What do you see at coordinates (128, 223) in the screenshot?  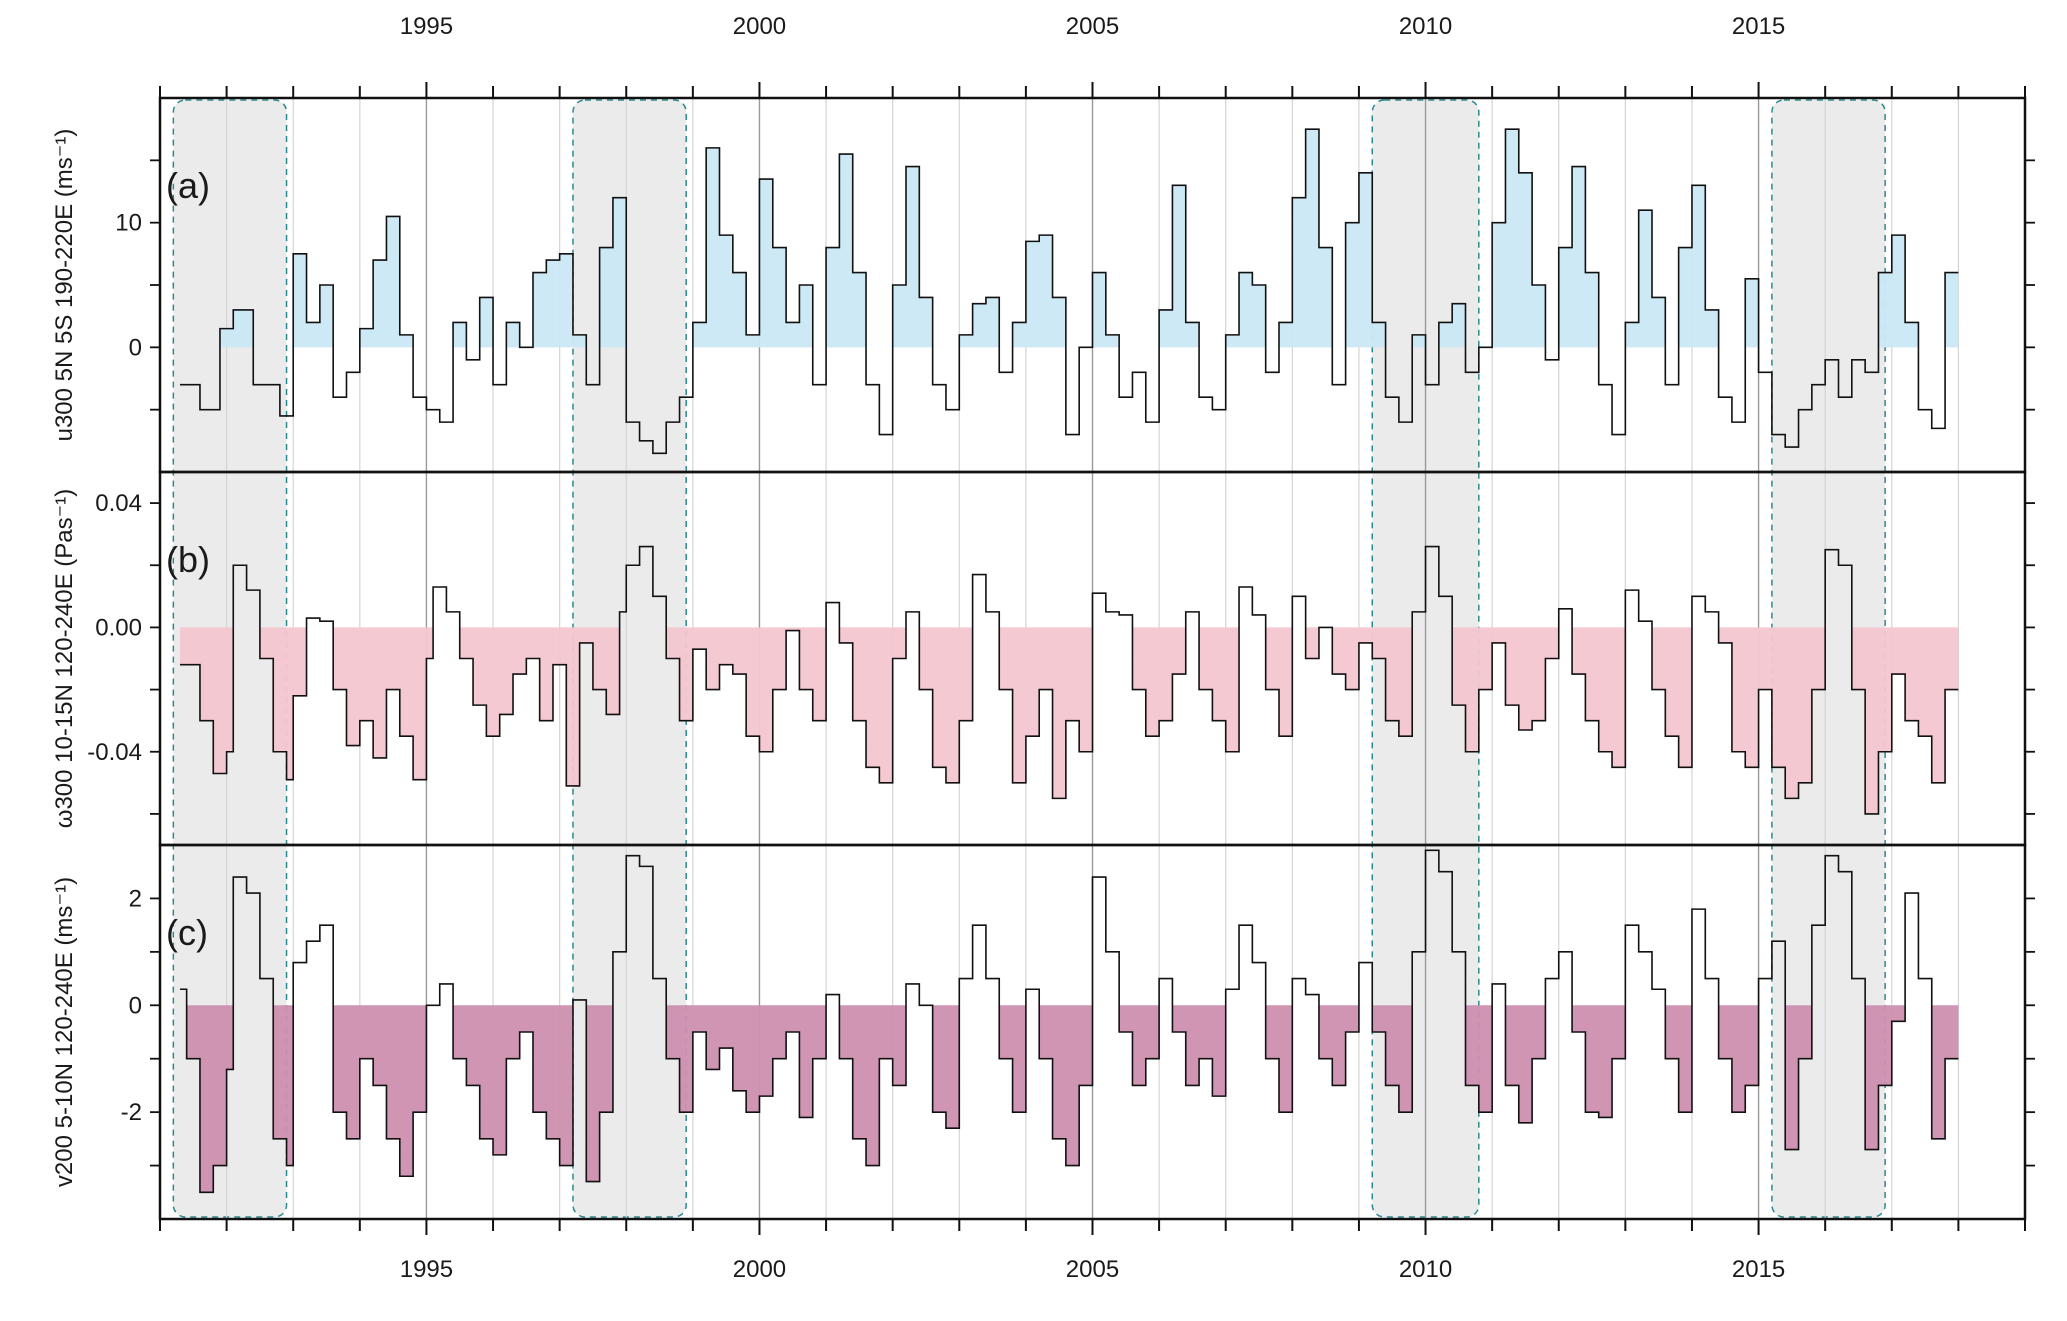 I see `y-tick-label: 10` at bounding box center [128, 223].